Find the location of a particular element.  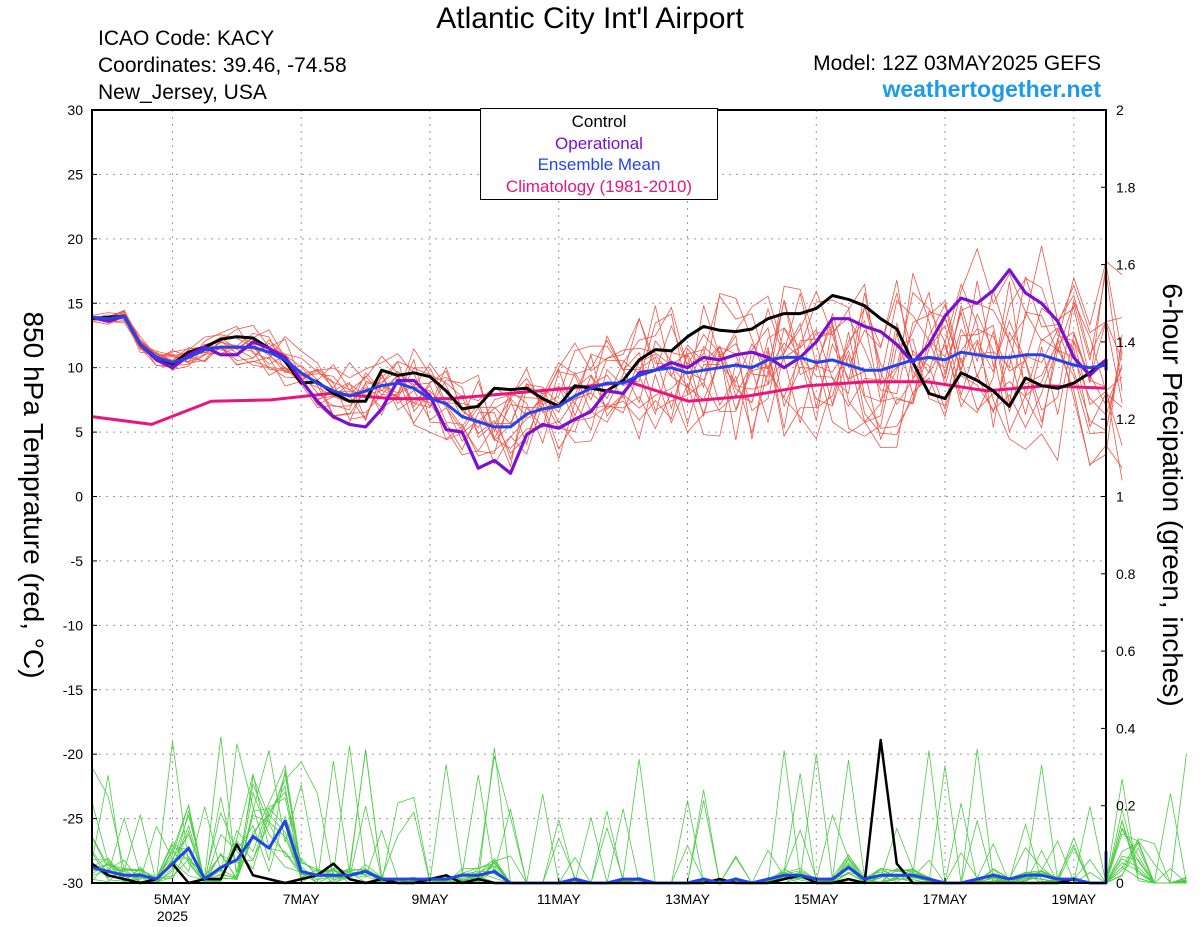

y-tick-label-left: -25 is located at coordinates (73, 819).